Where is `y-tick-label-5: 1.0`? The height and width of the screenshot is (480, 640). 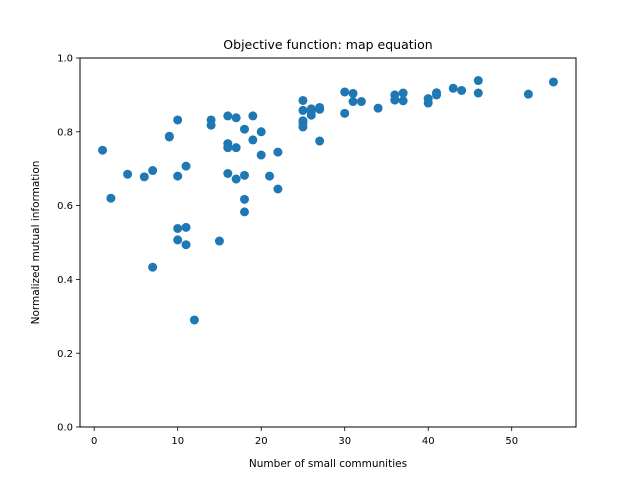
y-tick-label-5: 1.0 is located at coordinates (65, 59).